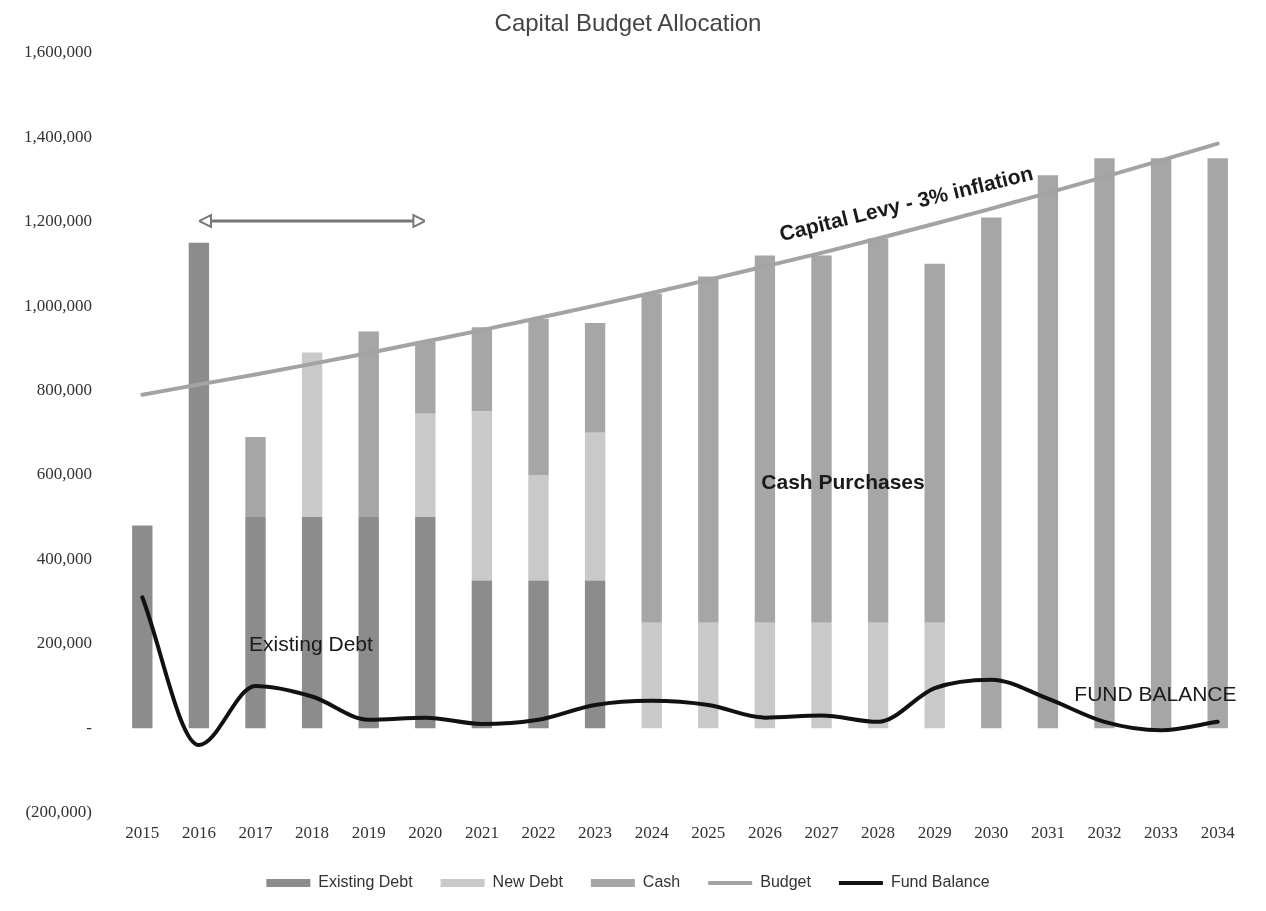  I want to click on y-tick-label: (200,000), so click(58, 812).